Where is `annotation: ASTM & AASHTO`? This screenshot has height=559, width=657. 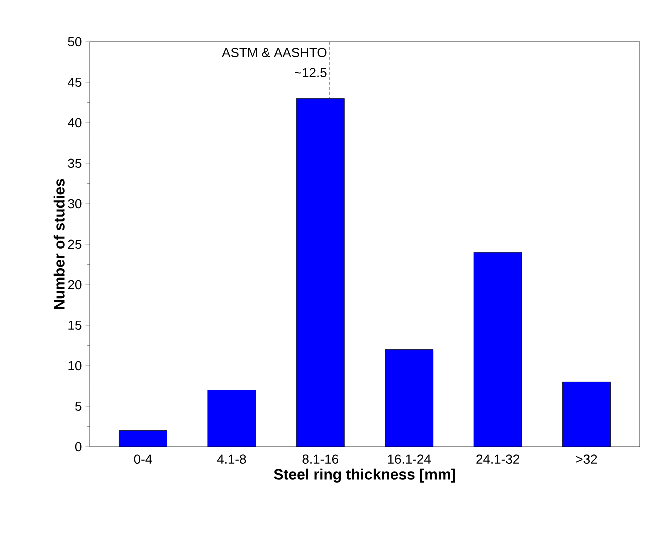
annotation: ASTM & AASHTO is located at coordinates (274, 53).